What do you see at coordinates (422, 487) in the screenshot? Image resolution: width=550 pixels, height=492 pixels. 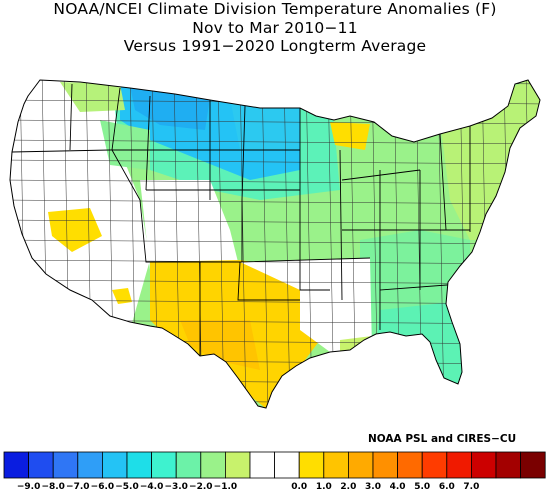 I see `legend-label-14: 5.0` at bounding box center [422, 487].